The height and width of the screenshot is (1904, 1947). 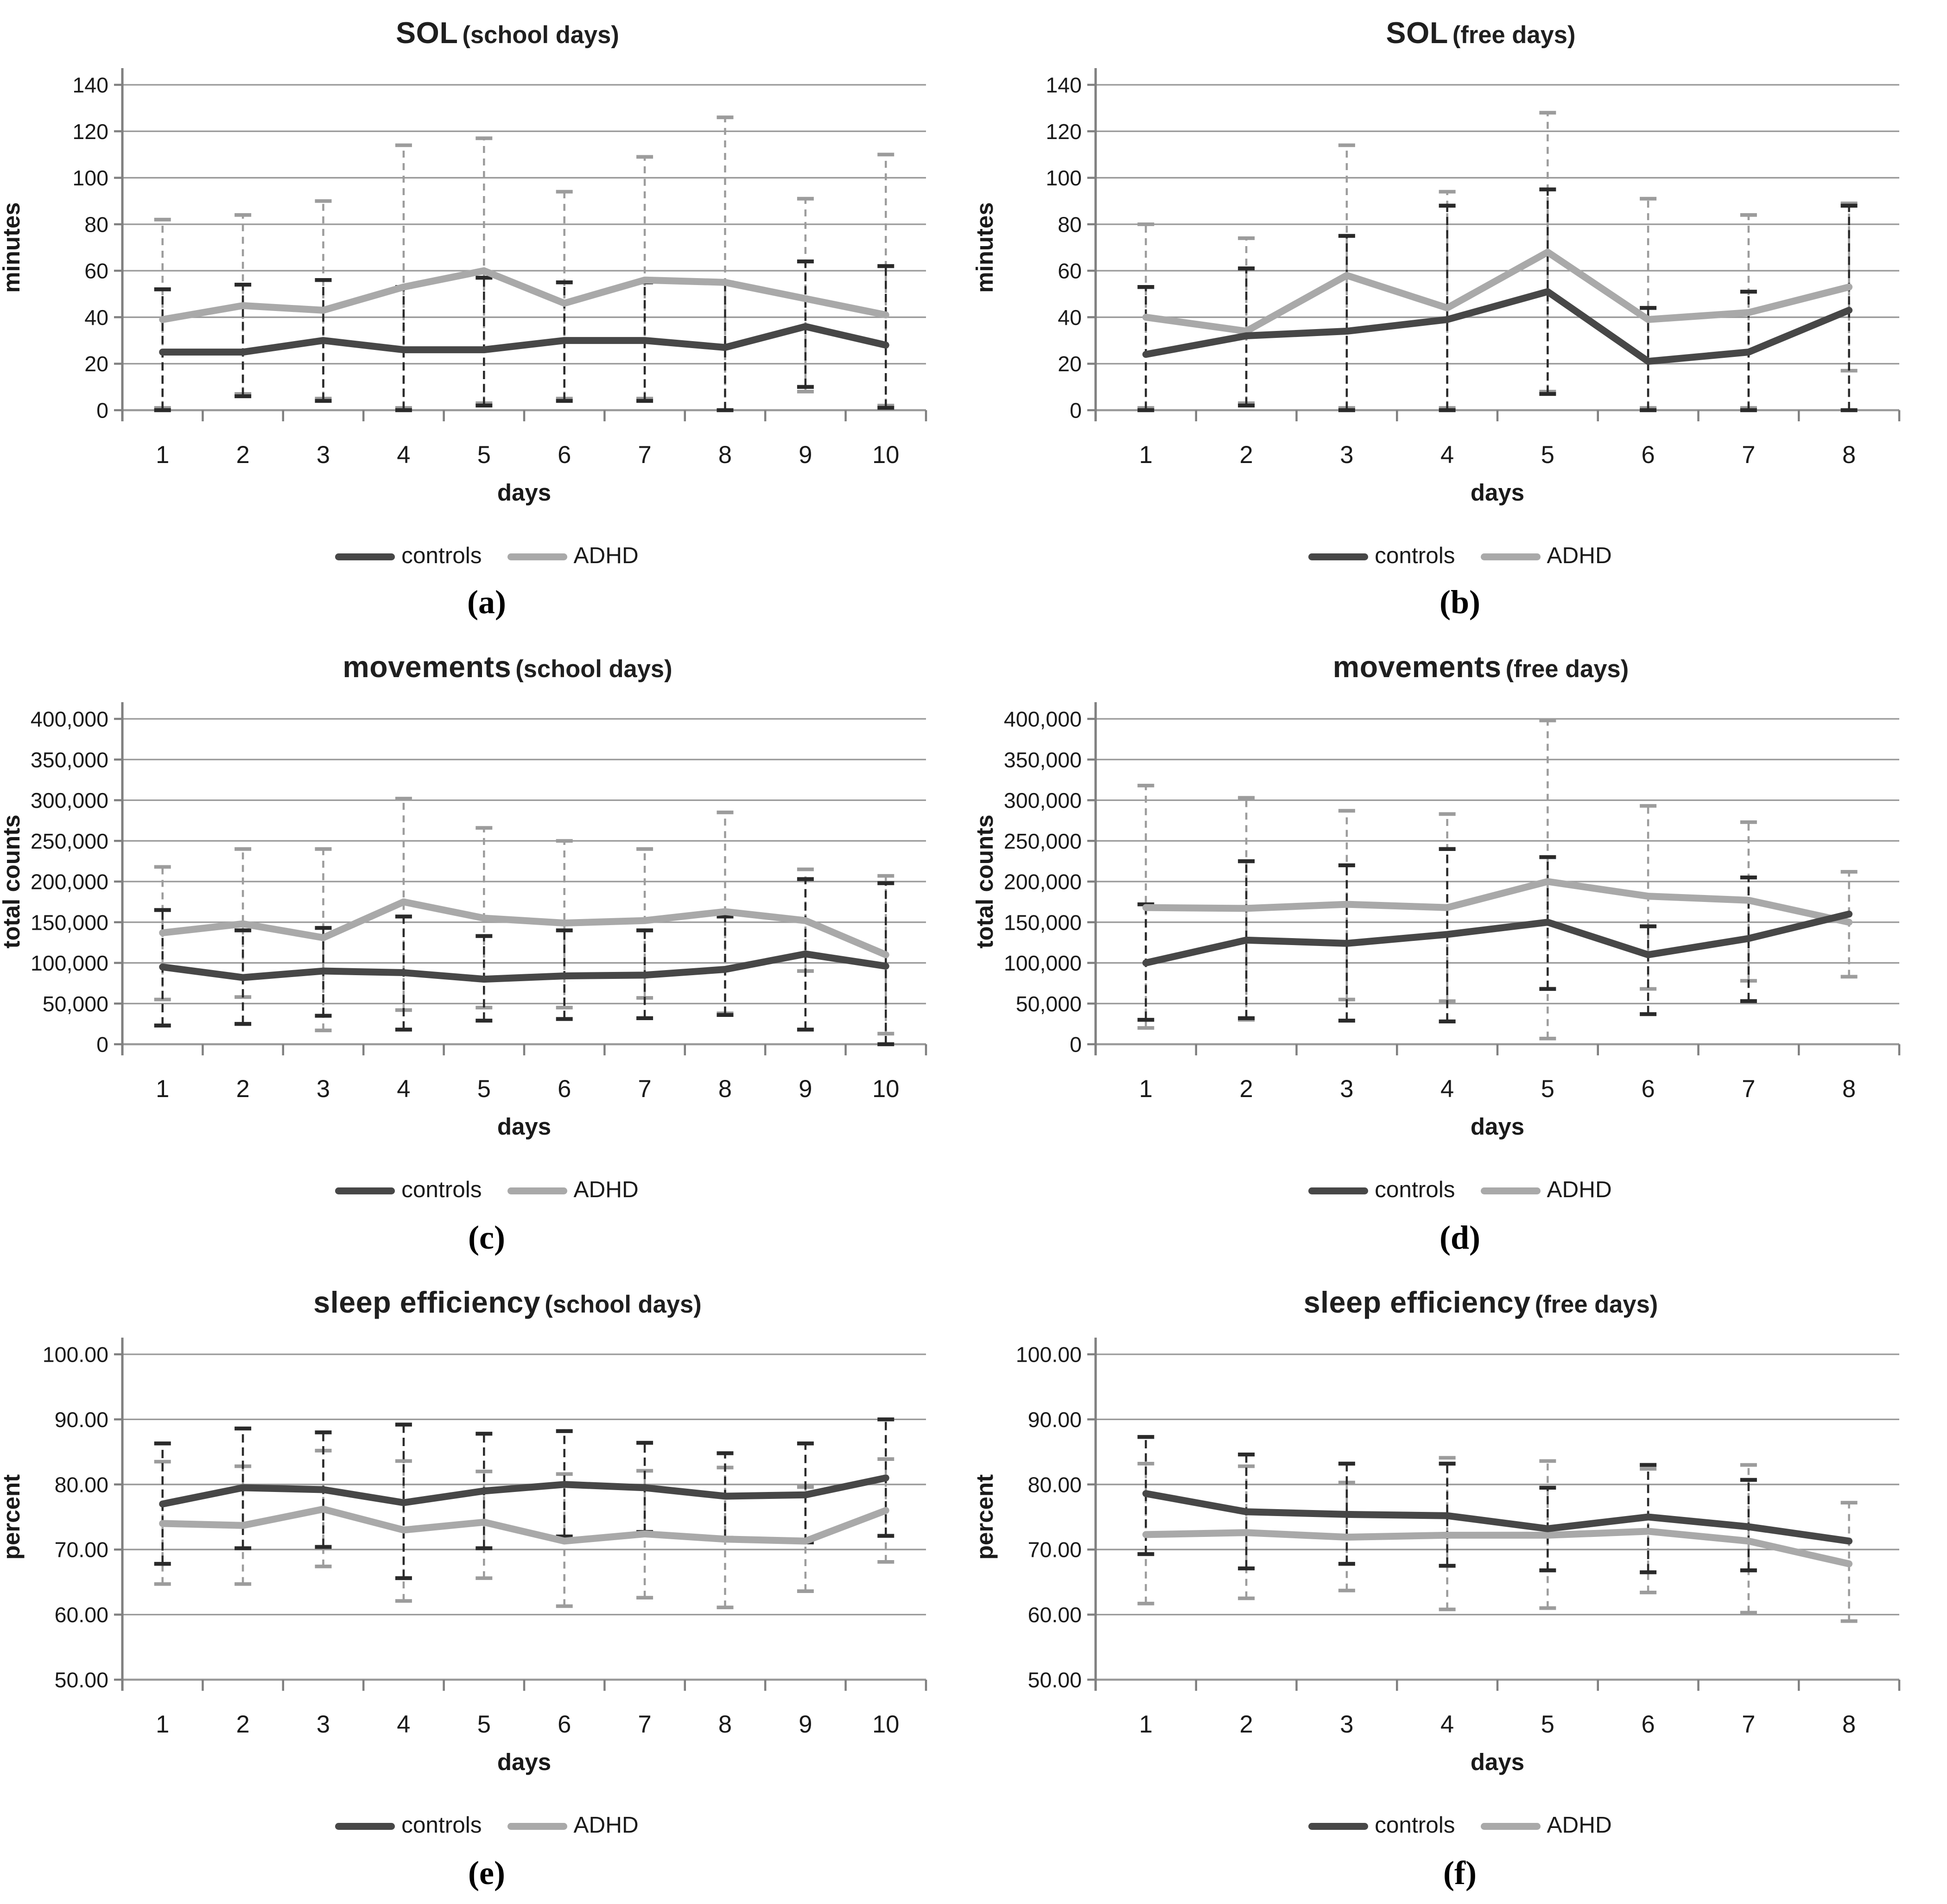 What do you see at coordinates (507, 33) in the screenshot?
I see `chart-title-a: SOL (school days)` at bounding box center [507, 33].